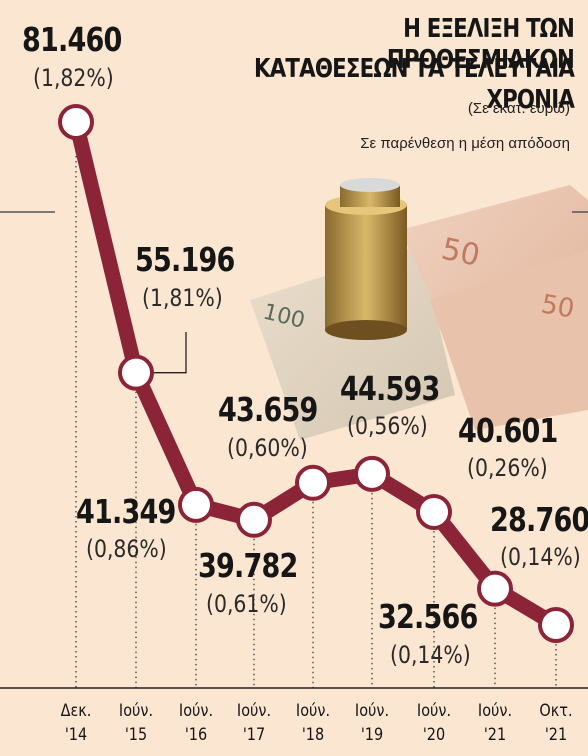 The image size is (588, 756). I want to click on yield-label: (0,61%), so click(246, 604).